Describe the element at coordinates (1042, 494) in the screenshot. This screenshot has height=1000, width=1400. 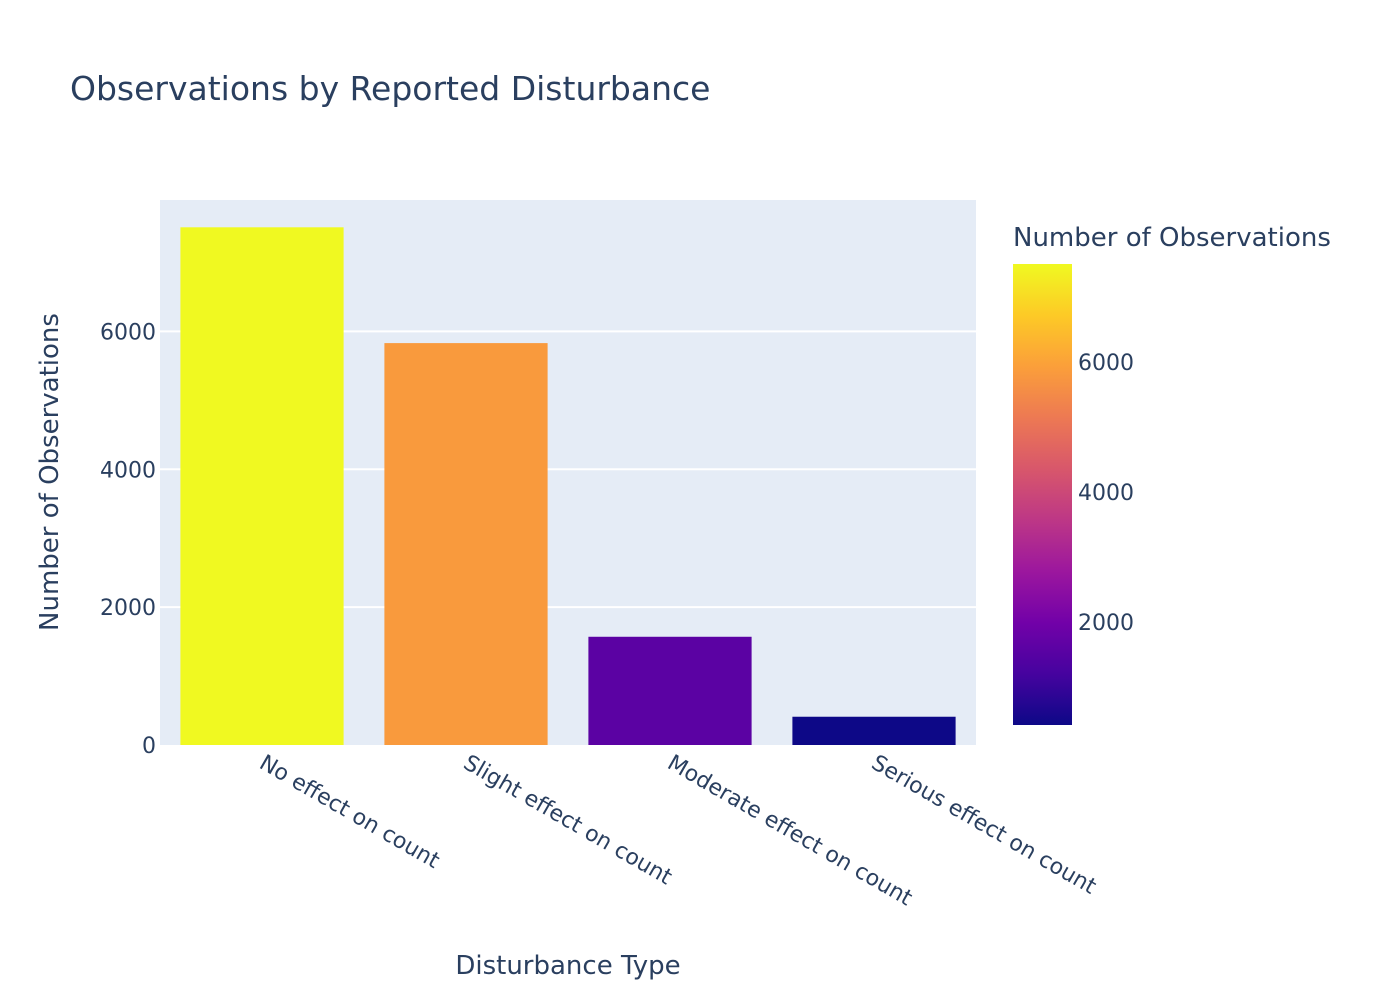
I see `colorbar` at that location.